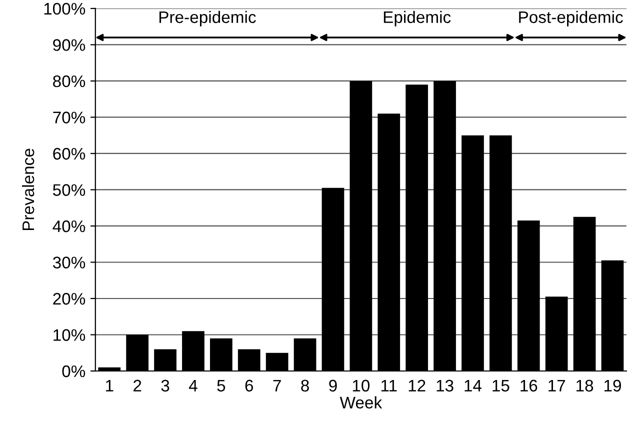  I want to click on annotation: Epidemic, so click(417, 18).